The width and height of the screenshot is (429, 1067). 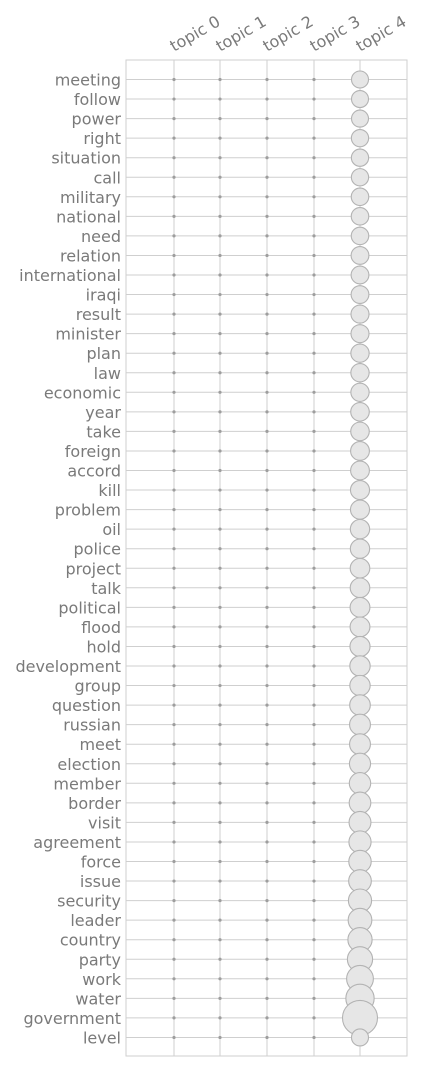 What do you see at coordinates (90, 255) in the screenshot?
I see `y-tick-label: relation` at bounding box center [90, 255].